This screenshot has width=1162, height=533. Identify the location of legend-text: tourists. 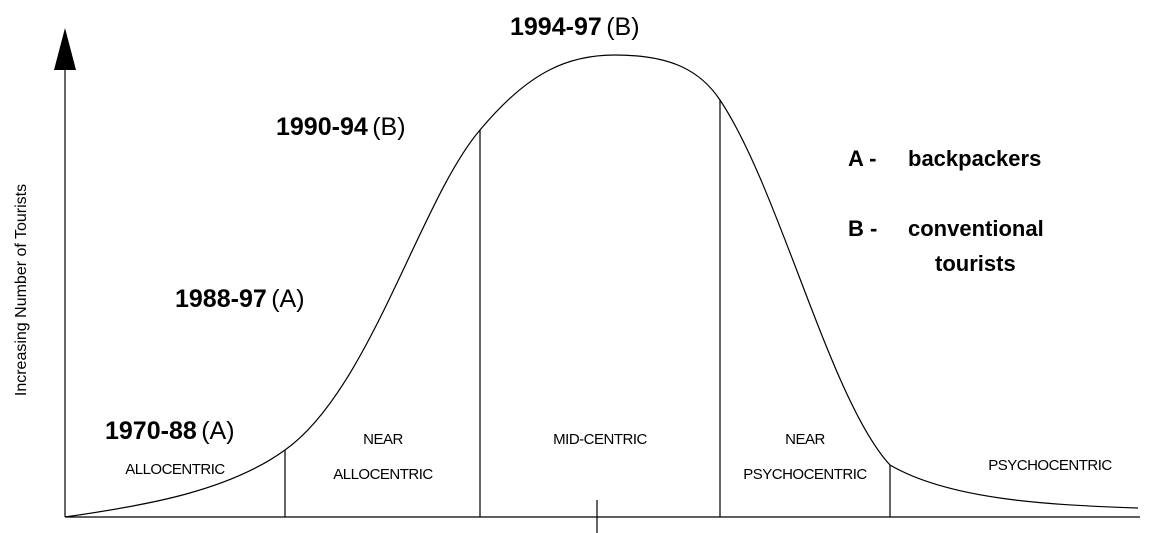
(975, 263).